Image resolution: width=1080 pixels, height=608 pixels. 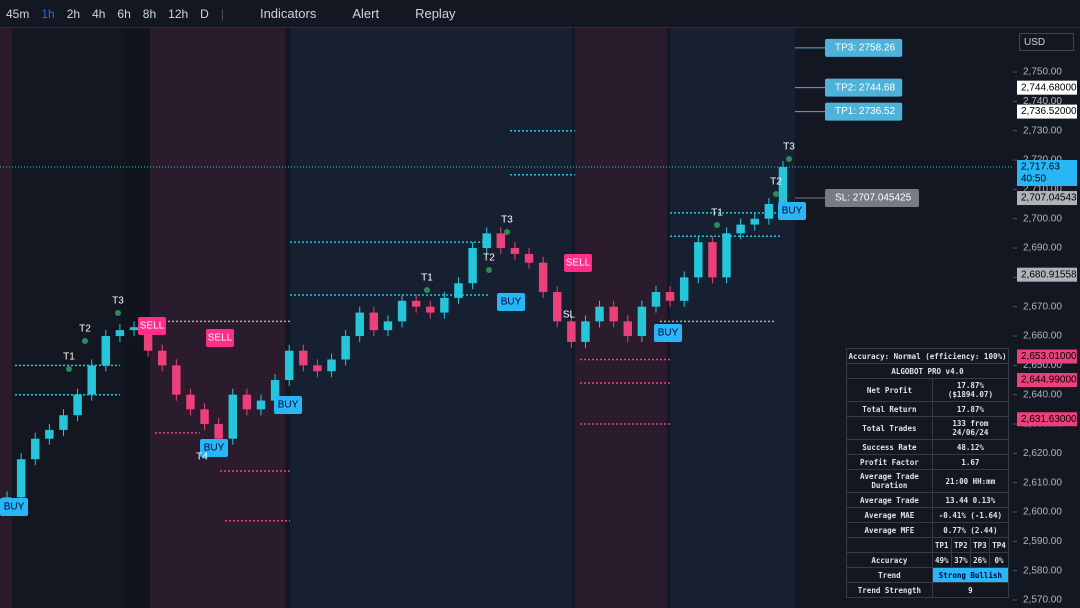 What do you see at coordinates (889, 447) in the screenshot?
I see `row-label: Success Rate` at bounding box center [889, 447].